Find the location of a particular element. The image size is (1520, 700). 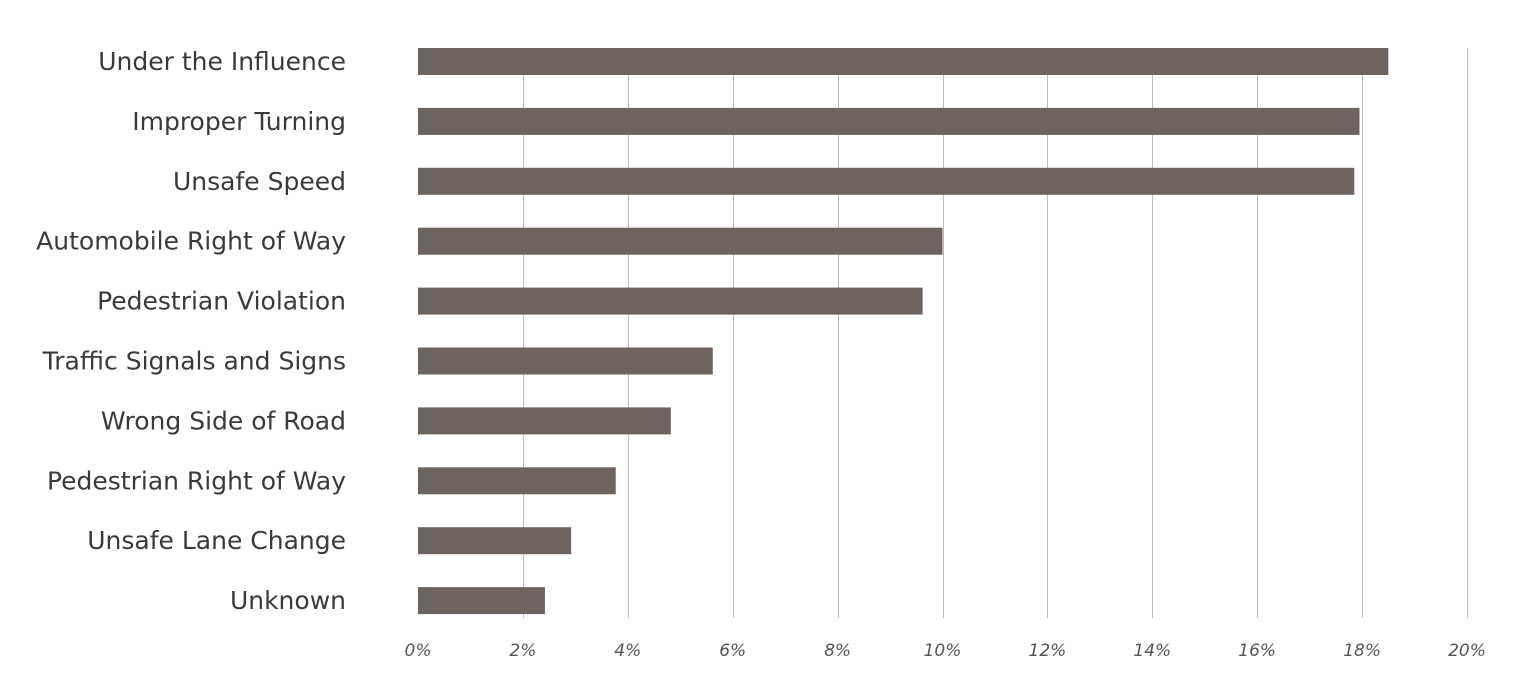

category-label-6: Wrong Side of Road is located at coordinates (223, 420).